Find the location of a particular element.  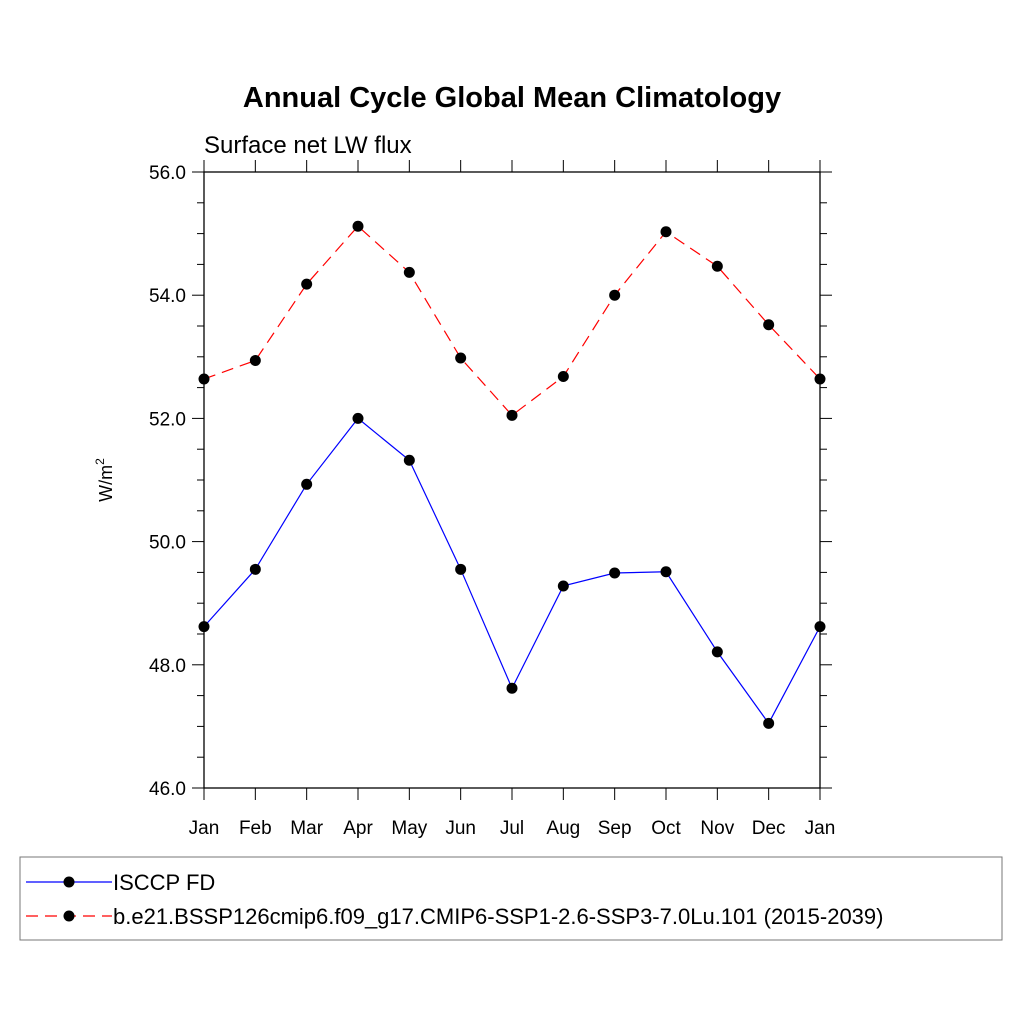

x-tick-labels: Jan Feb Mar Apr May Jun Jul Aug Sep Oct Nov Dec Jan is located at coordinates (512, 828).